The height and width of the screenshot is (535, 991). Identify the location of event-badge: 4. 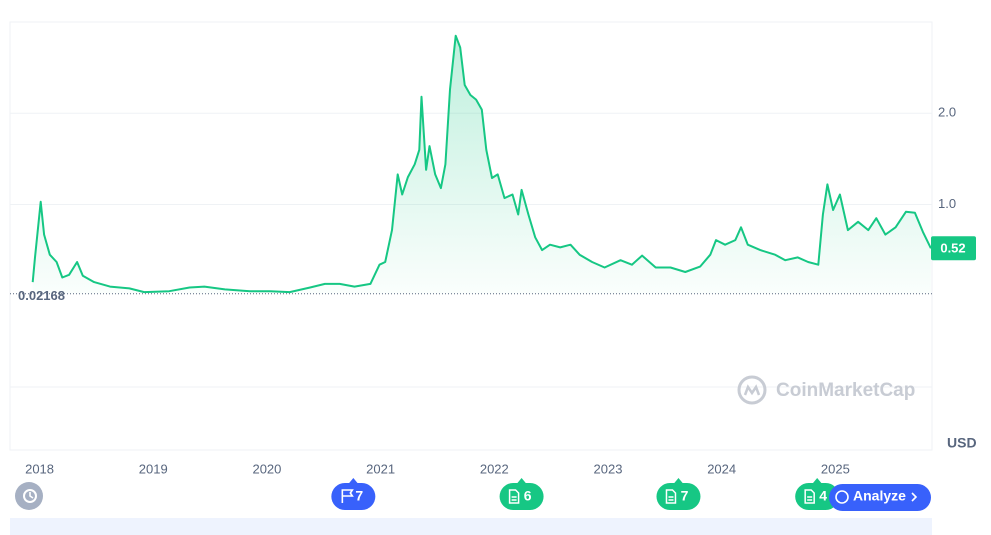
(817, 494).